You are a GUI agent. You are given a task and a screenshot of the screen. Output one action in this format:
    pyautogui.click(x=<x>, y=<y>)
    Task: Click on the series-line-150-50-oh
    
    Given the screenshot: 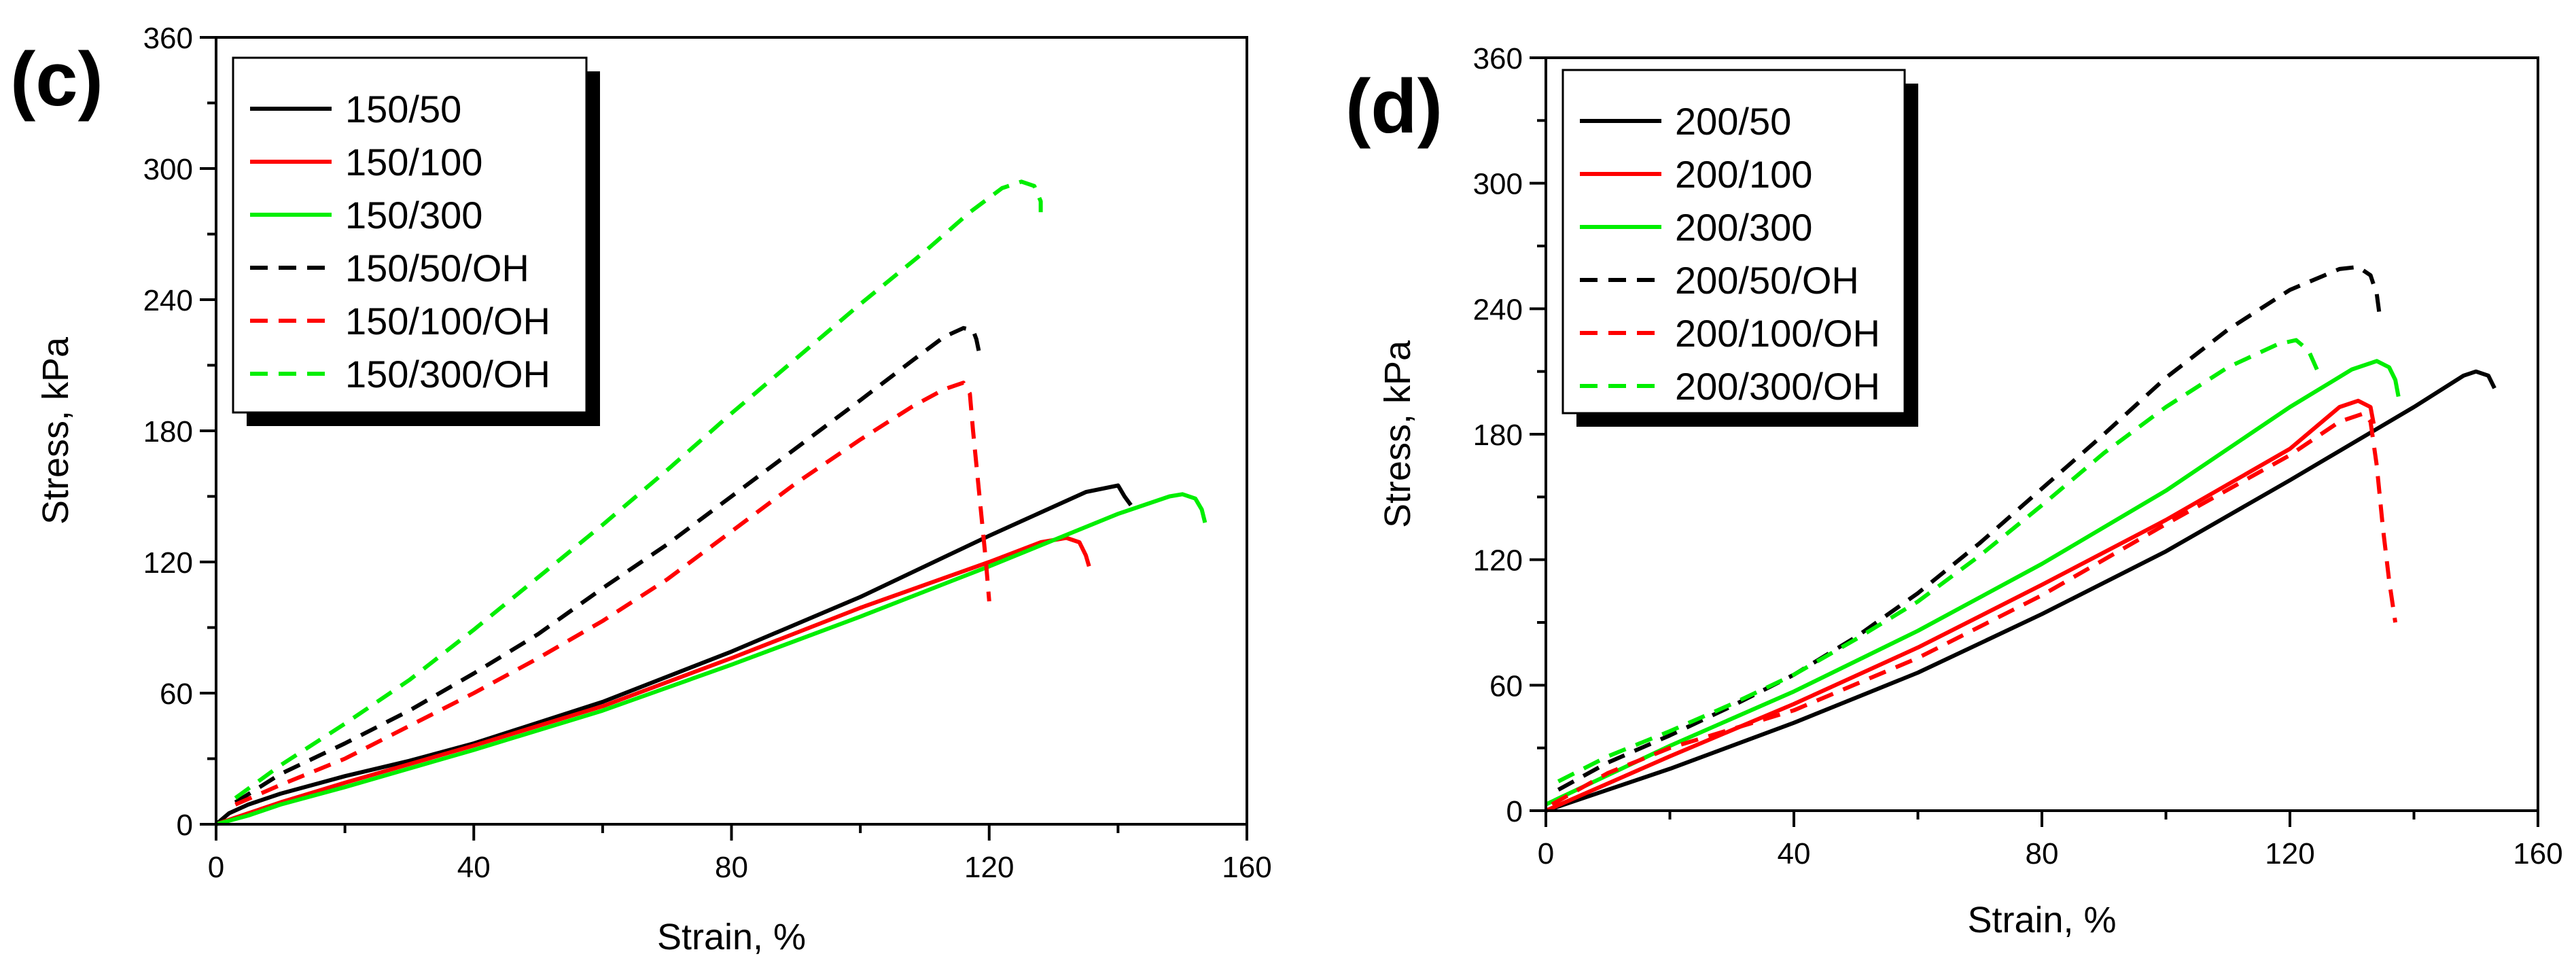 What is the action you would take?
    pyautogui.click(x=608, y=565)
    